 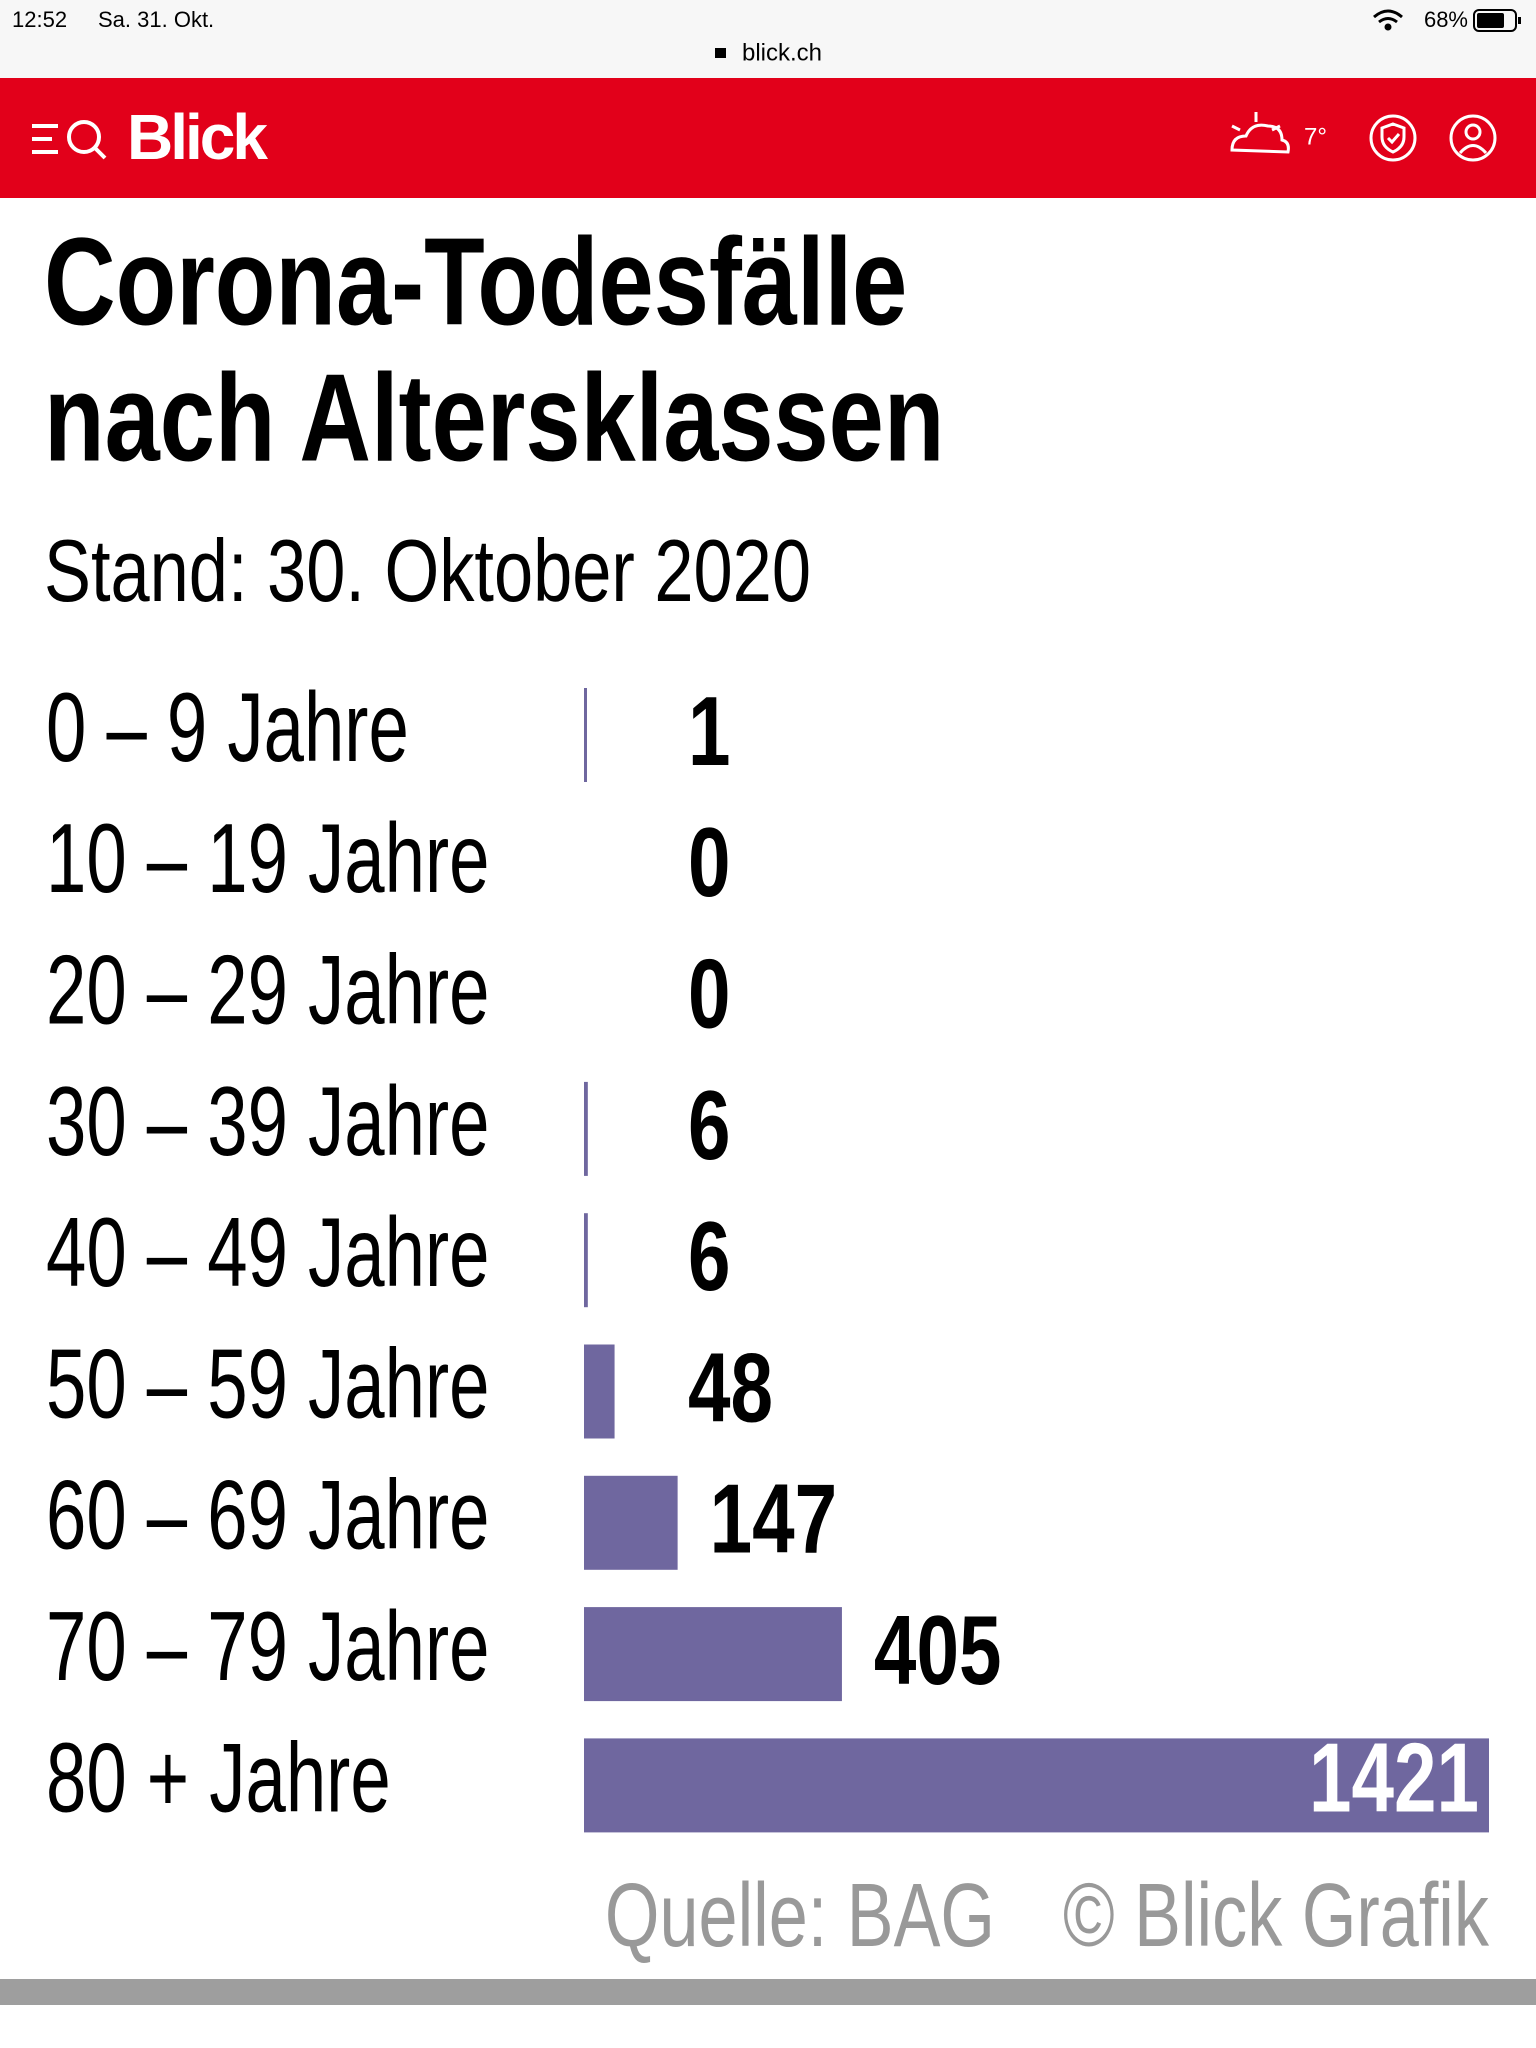 I want to click on logo: Blick, so click(x=199, y=137).